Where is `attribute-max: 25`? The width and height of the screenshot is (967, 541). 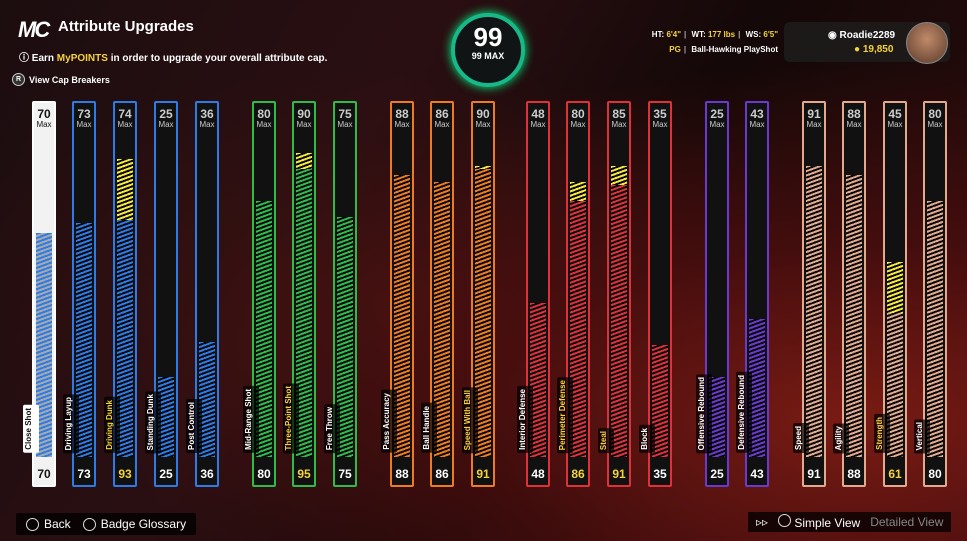 attribute-max: 25 is located at coordinates (717, 114).